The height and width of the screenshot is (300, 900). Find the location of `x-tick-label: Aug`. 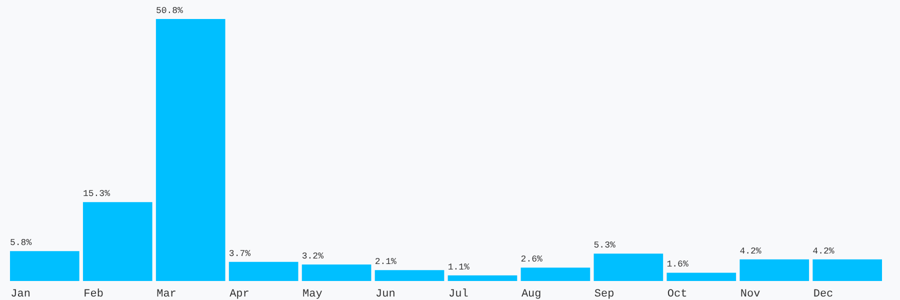

x-tick-label: Aug is located at coordinates (531, 294).